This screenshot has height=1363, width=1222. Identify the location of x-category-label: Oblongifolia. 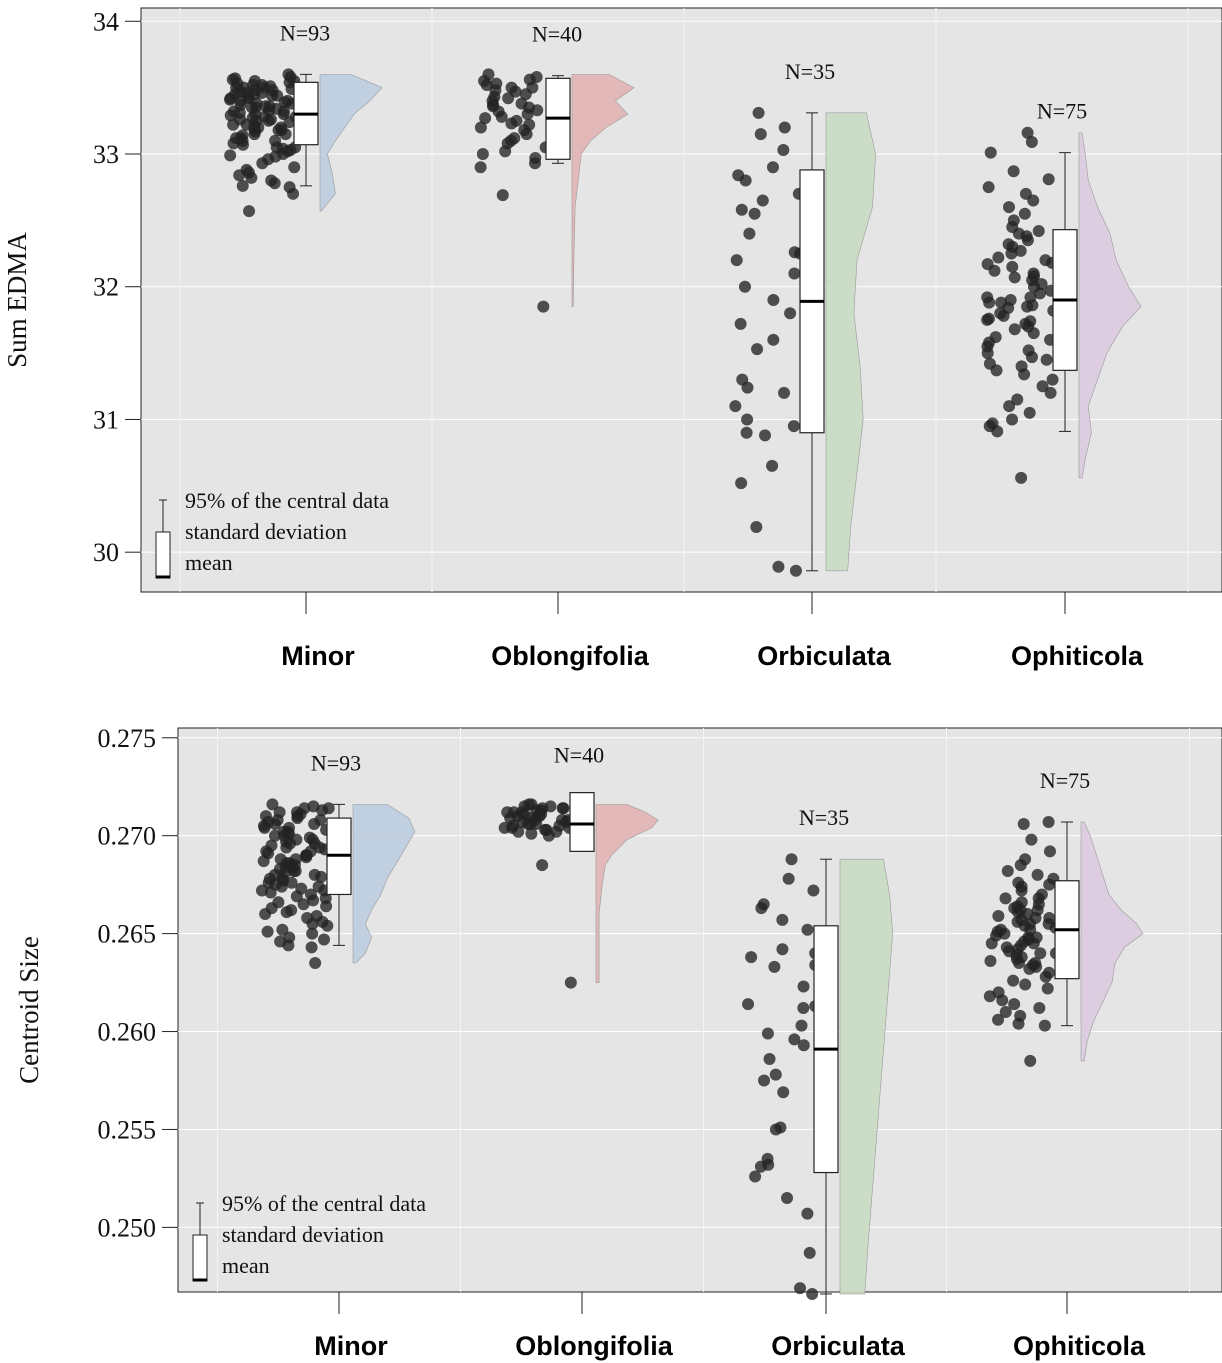
(570, 656).